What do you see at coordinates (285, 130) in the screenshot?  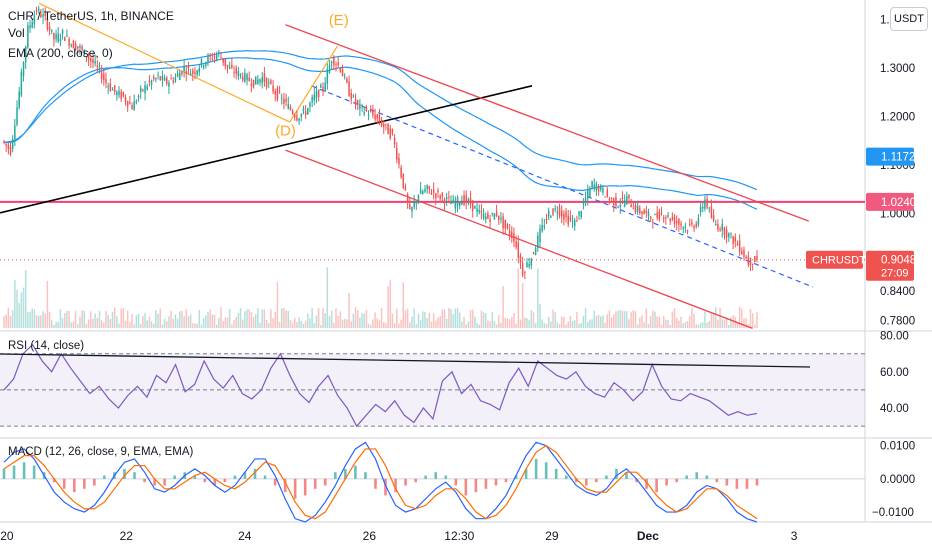 I see `wave-label-d: (D)` at bounding box center [285, 130].